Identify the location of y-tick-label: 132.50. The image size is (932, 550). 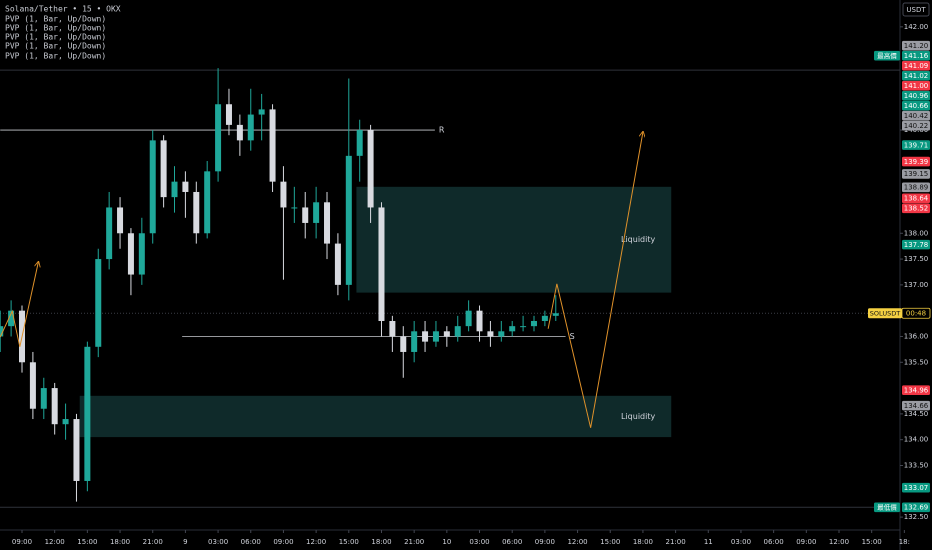
(916, 517).